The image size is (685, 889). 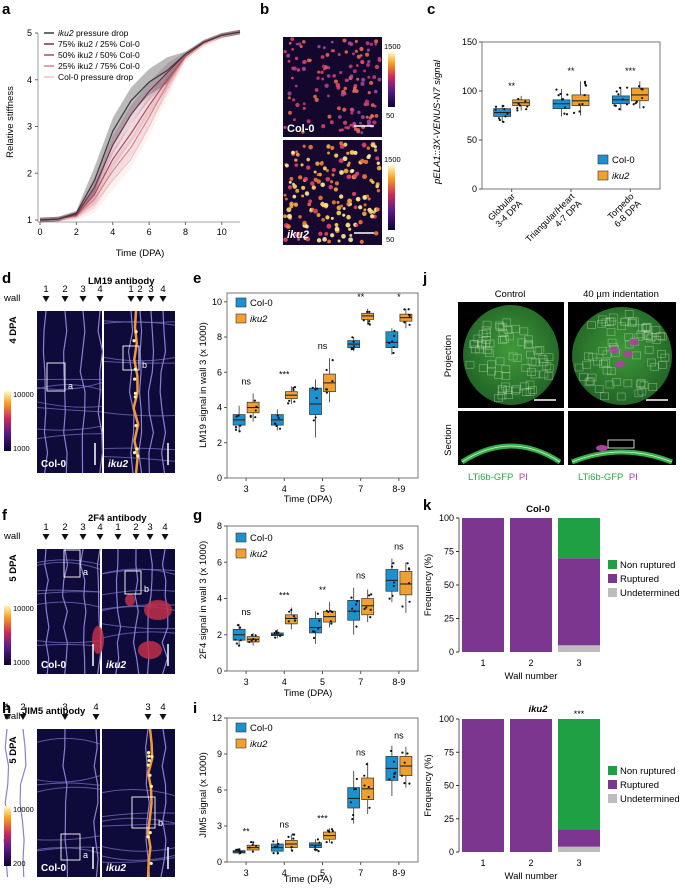 I want to click on b-scale-max-bottom: 1500, so click(x=392, y=159).